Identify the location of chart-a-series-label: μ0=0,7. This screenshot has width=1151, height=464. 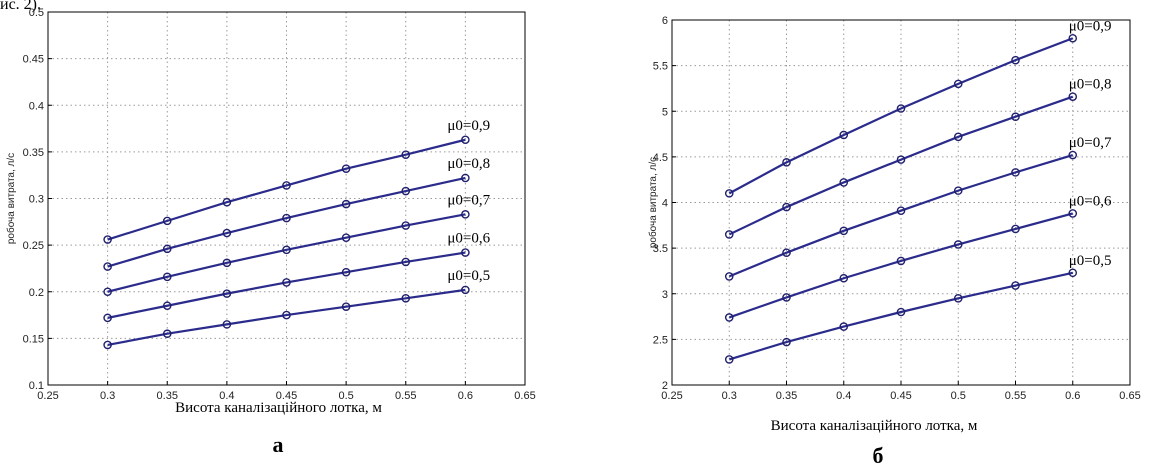
(468, 200).